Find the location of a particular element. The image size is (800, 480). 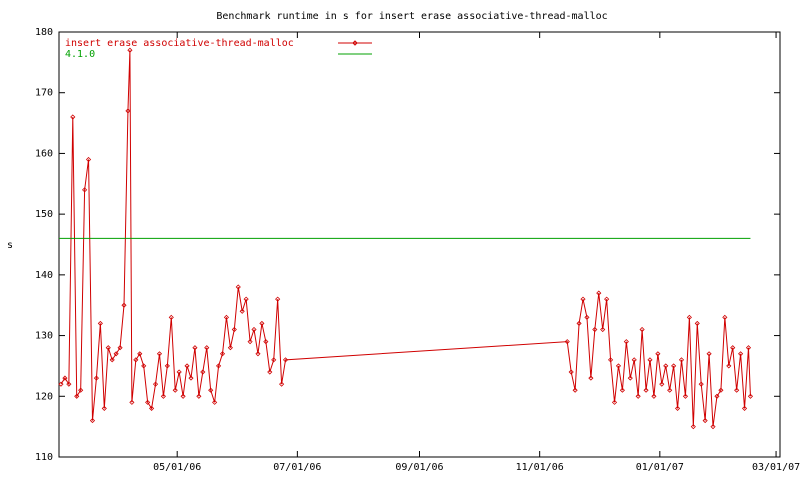

y-tick-label: 140 is located at coordinates (44, 275).